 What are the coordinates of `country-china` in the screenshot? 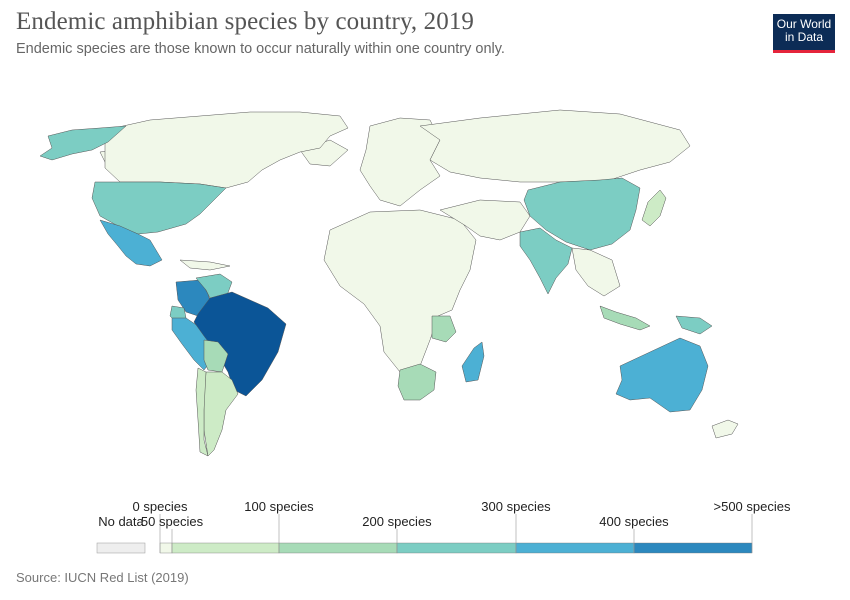 It's located at (582, 214).